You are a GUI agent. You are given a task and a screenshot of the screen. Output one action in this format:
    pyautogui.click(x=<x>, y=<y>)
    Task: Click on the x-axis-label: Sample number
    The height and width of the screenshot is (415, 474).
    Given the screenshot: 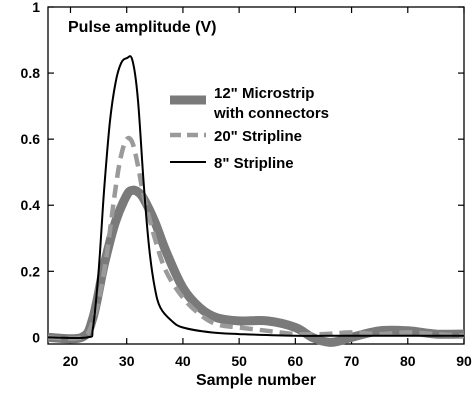 What is the action you would take?
    pyautogui.click(x=256, y=380)
    